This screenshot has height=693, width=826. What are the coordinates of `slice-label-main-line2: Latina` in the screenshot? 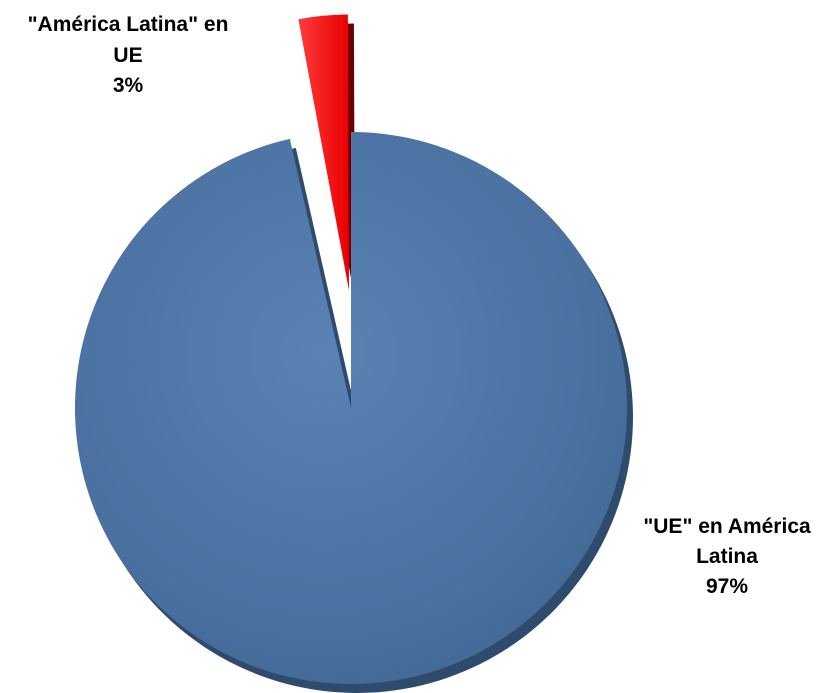 It's located at (727, 556).